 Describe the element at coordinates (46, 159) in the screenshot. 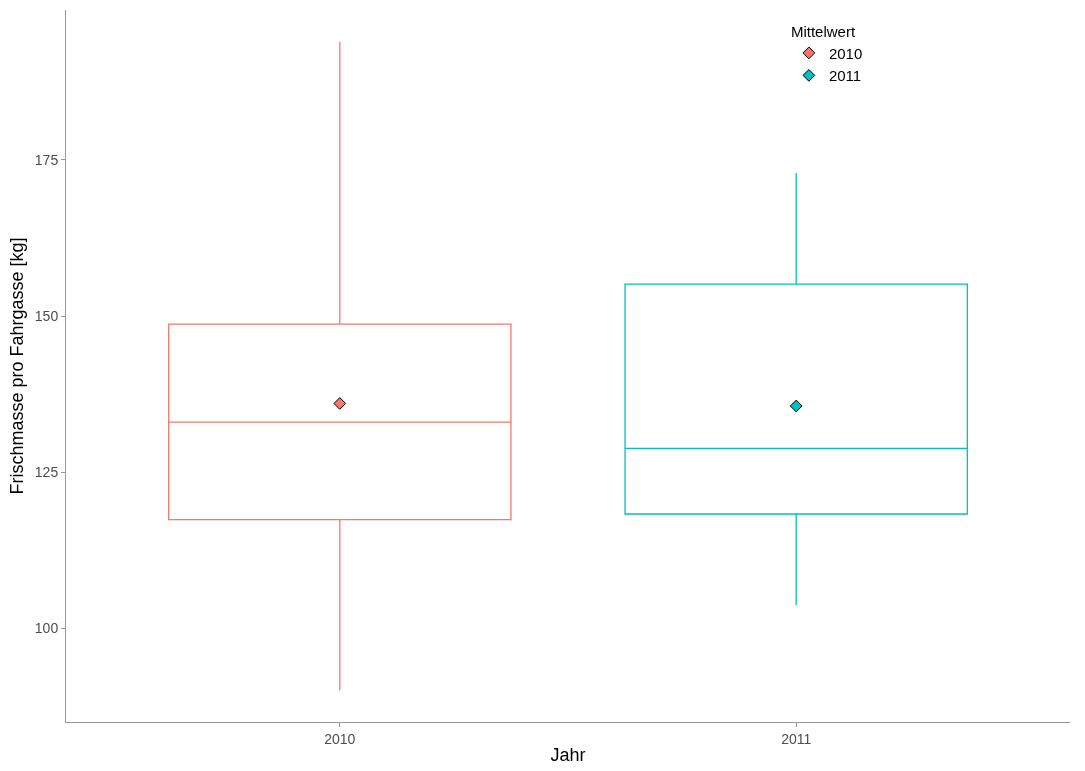

I see `y-tick-label: 175` at that location.